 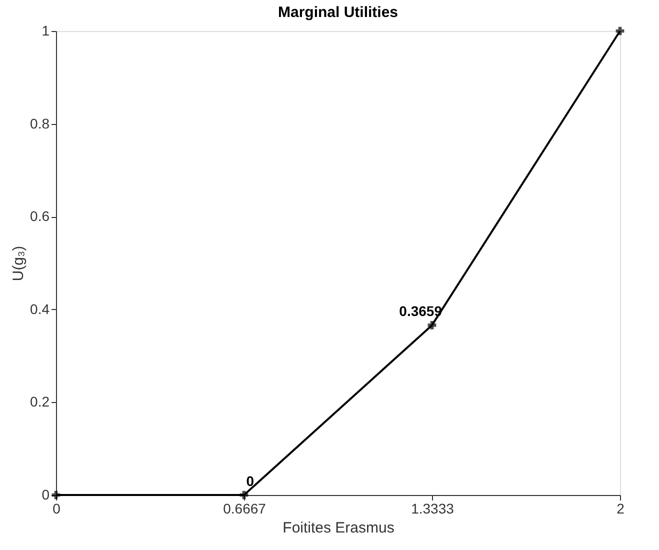 I want to click on point, so click(x=432, y=325).